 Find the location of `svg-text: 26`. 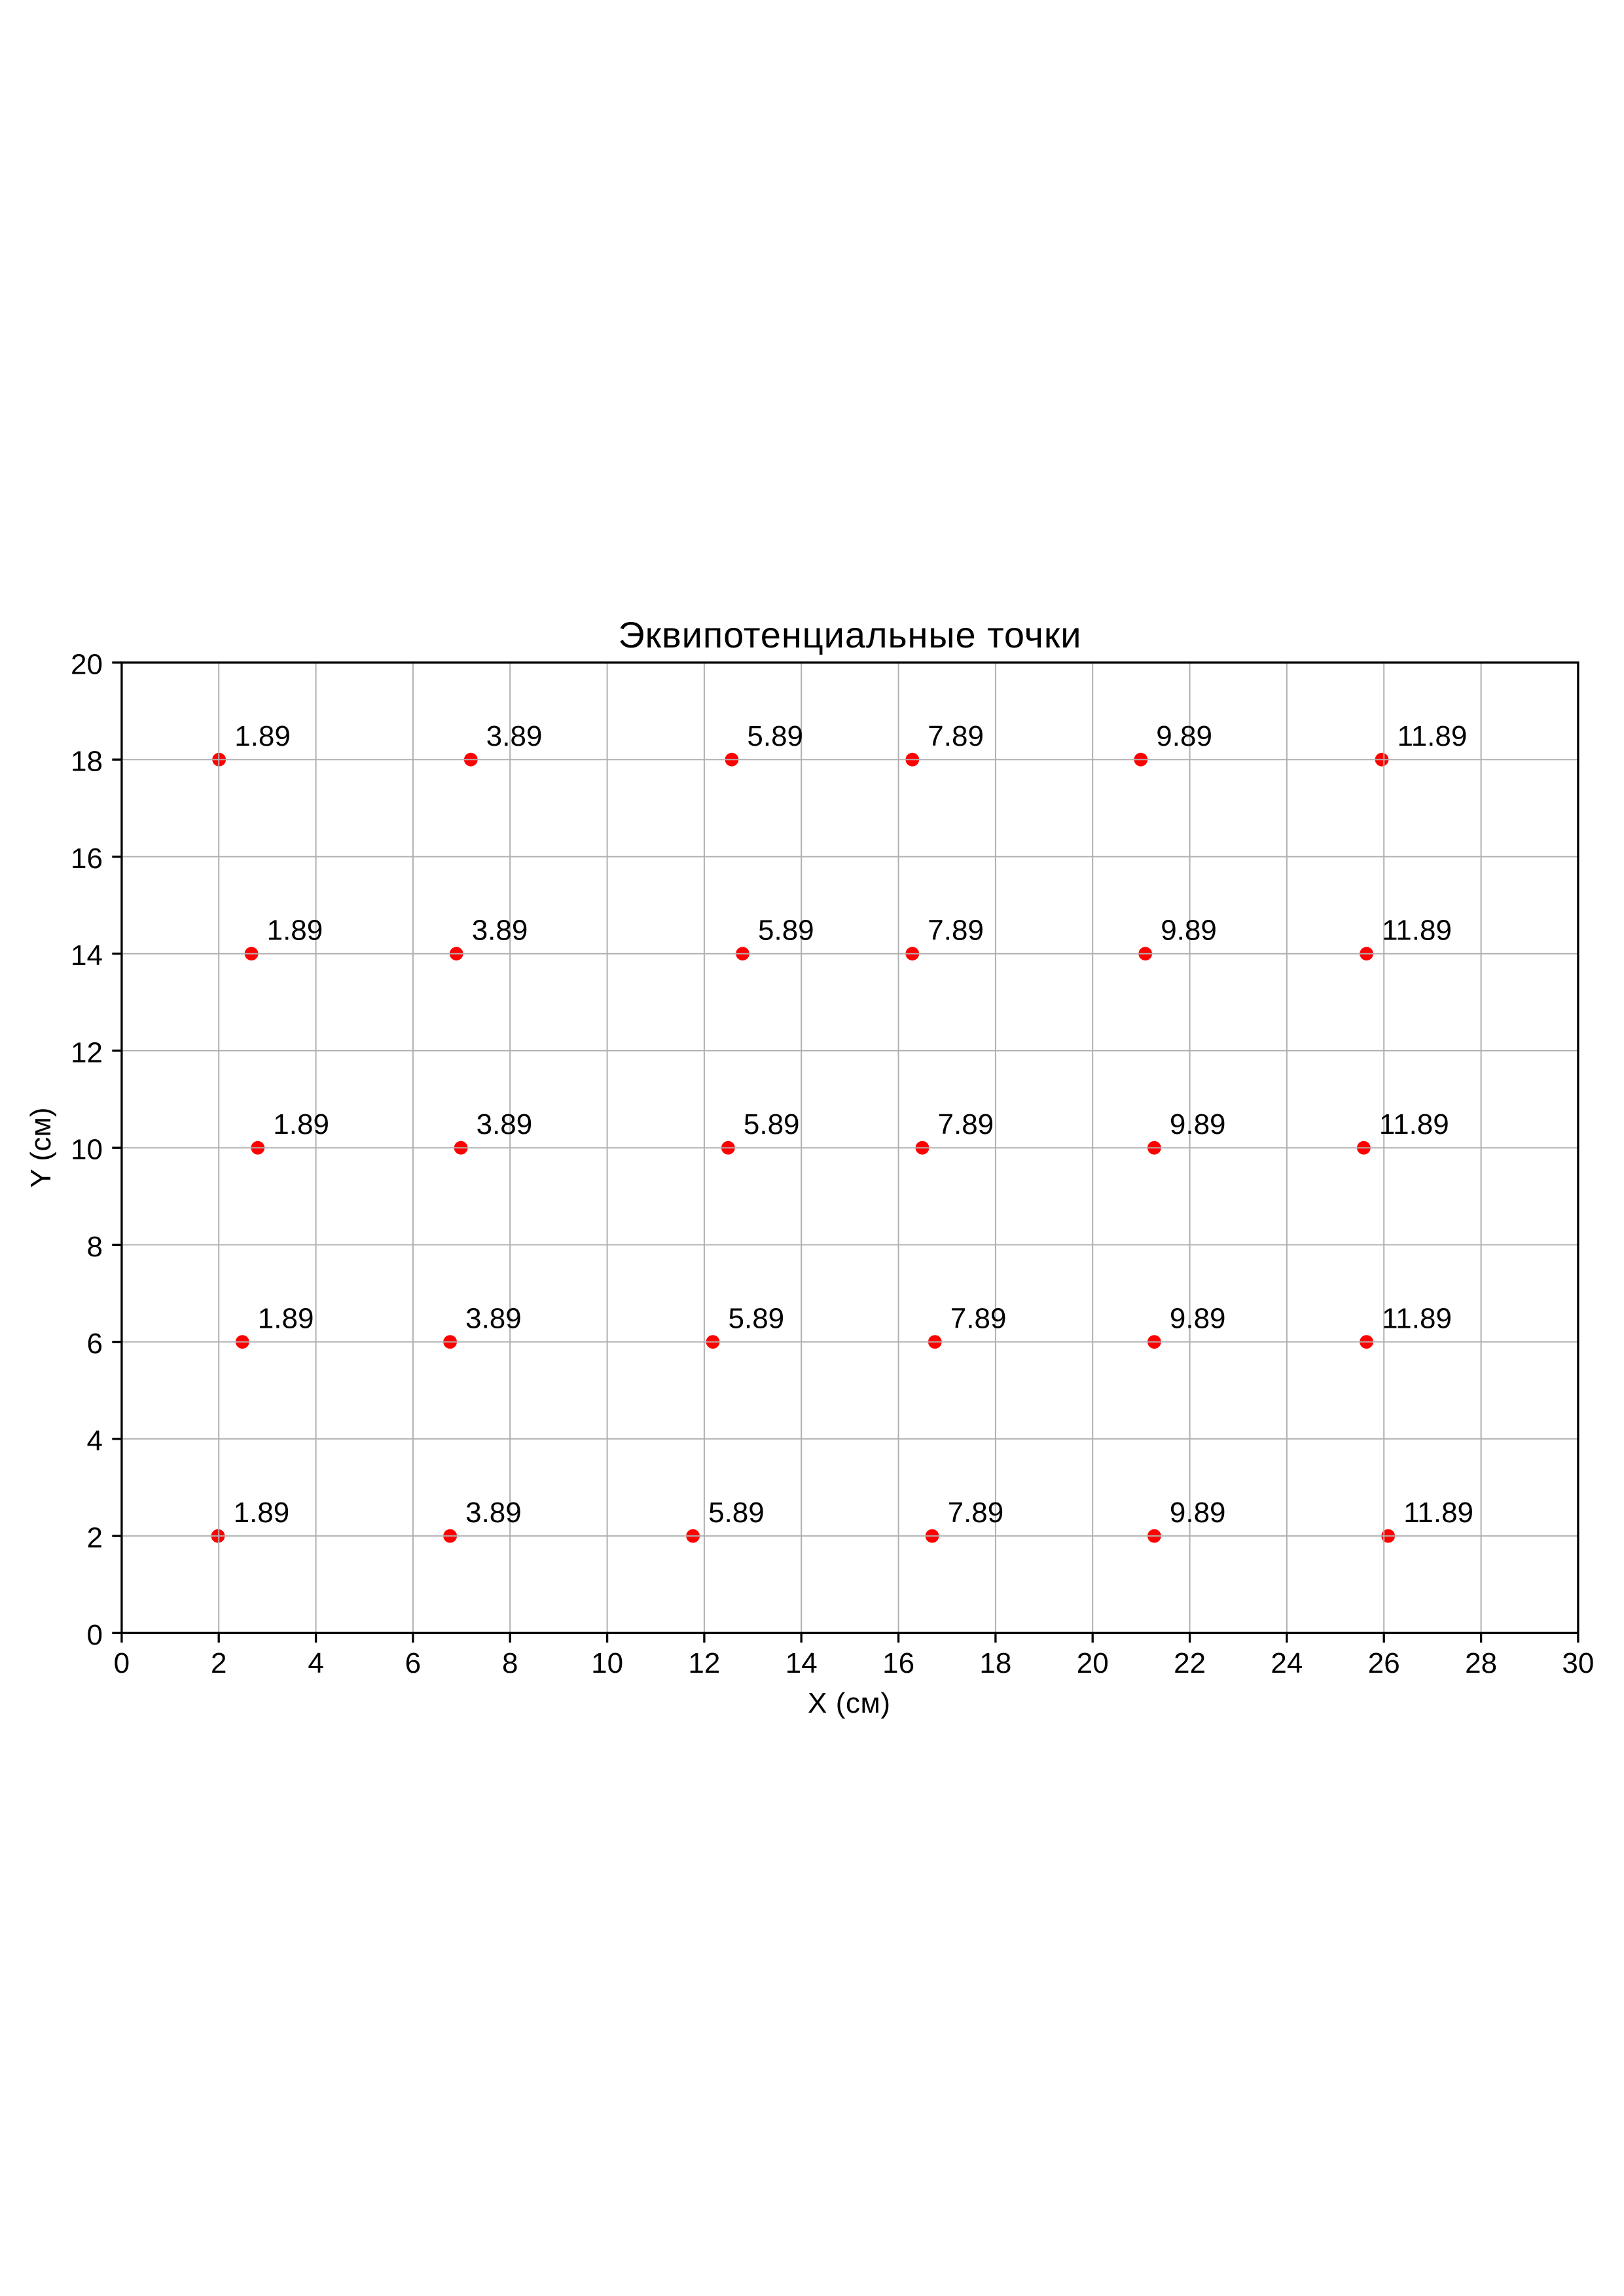

svg-text: 26 is located at coordinates (1384, 1663).